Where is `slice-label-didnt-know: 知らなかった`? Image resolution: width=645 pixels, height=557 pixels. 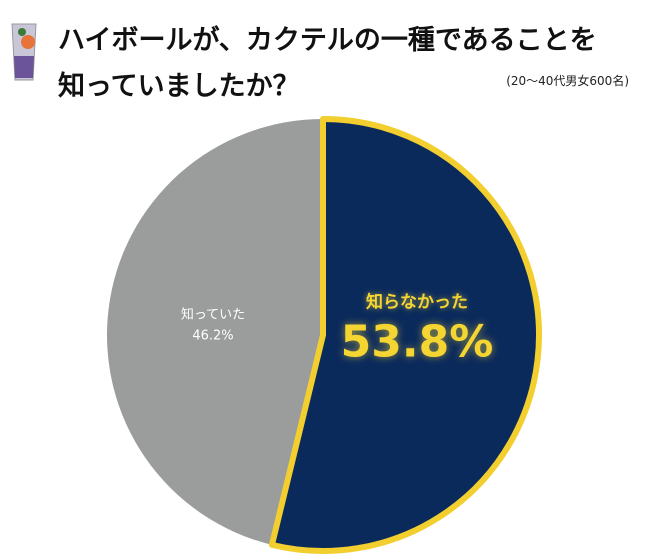
slice-label-didnt-know: 知らなかった is located at coordinates (417, 302).